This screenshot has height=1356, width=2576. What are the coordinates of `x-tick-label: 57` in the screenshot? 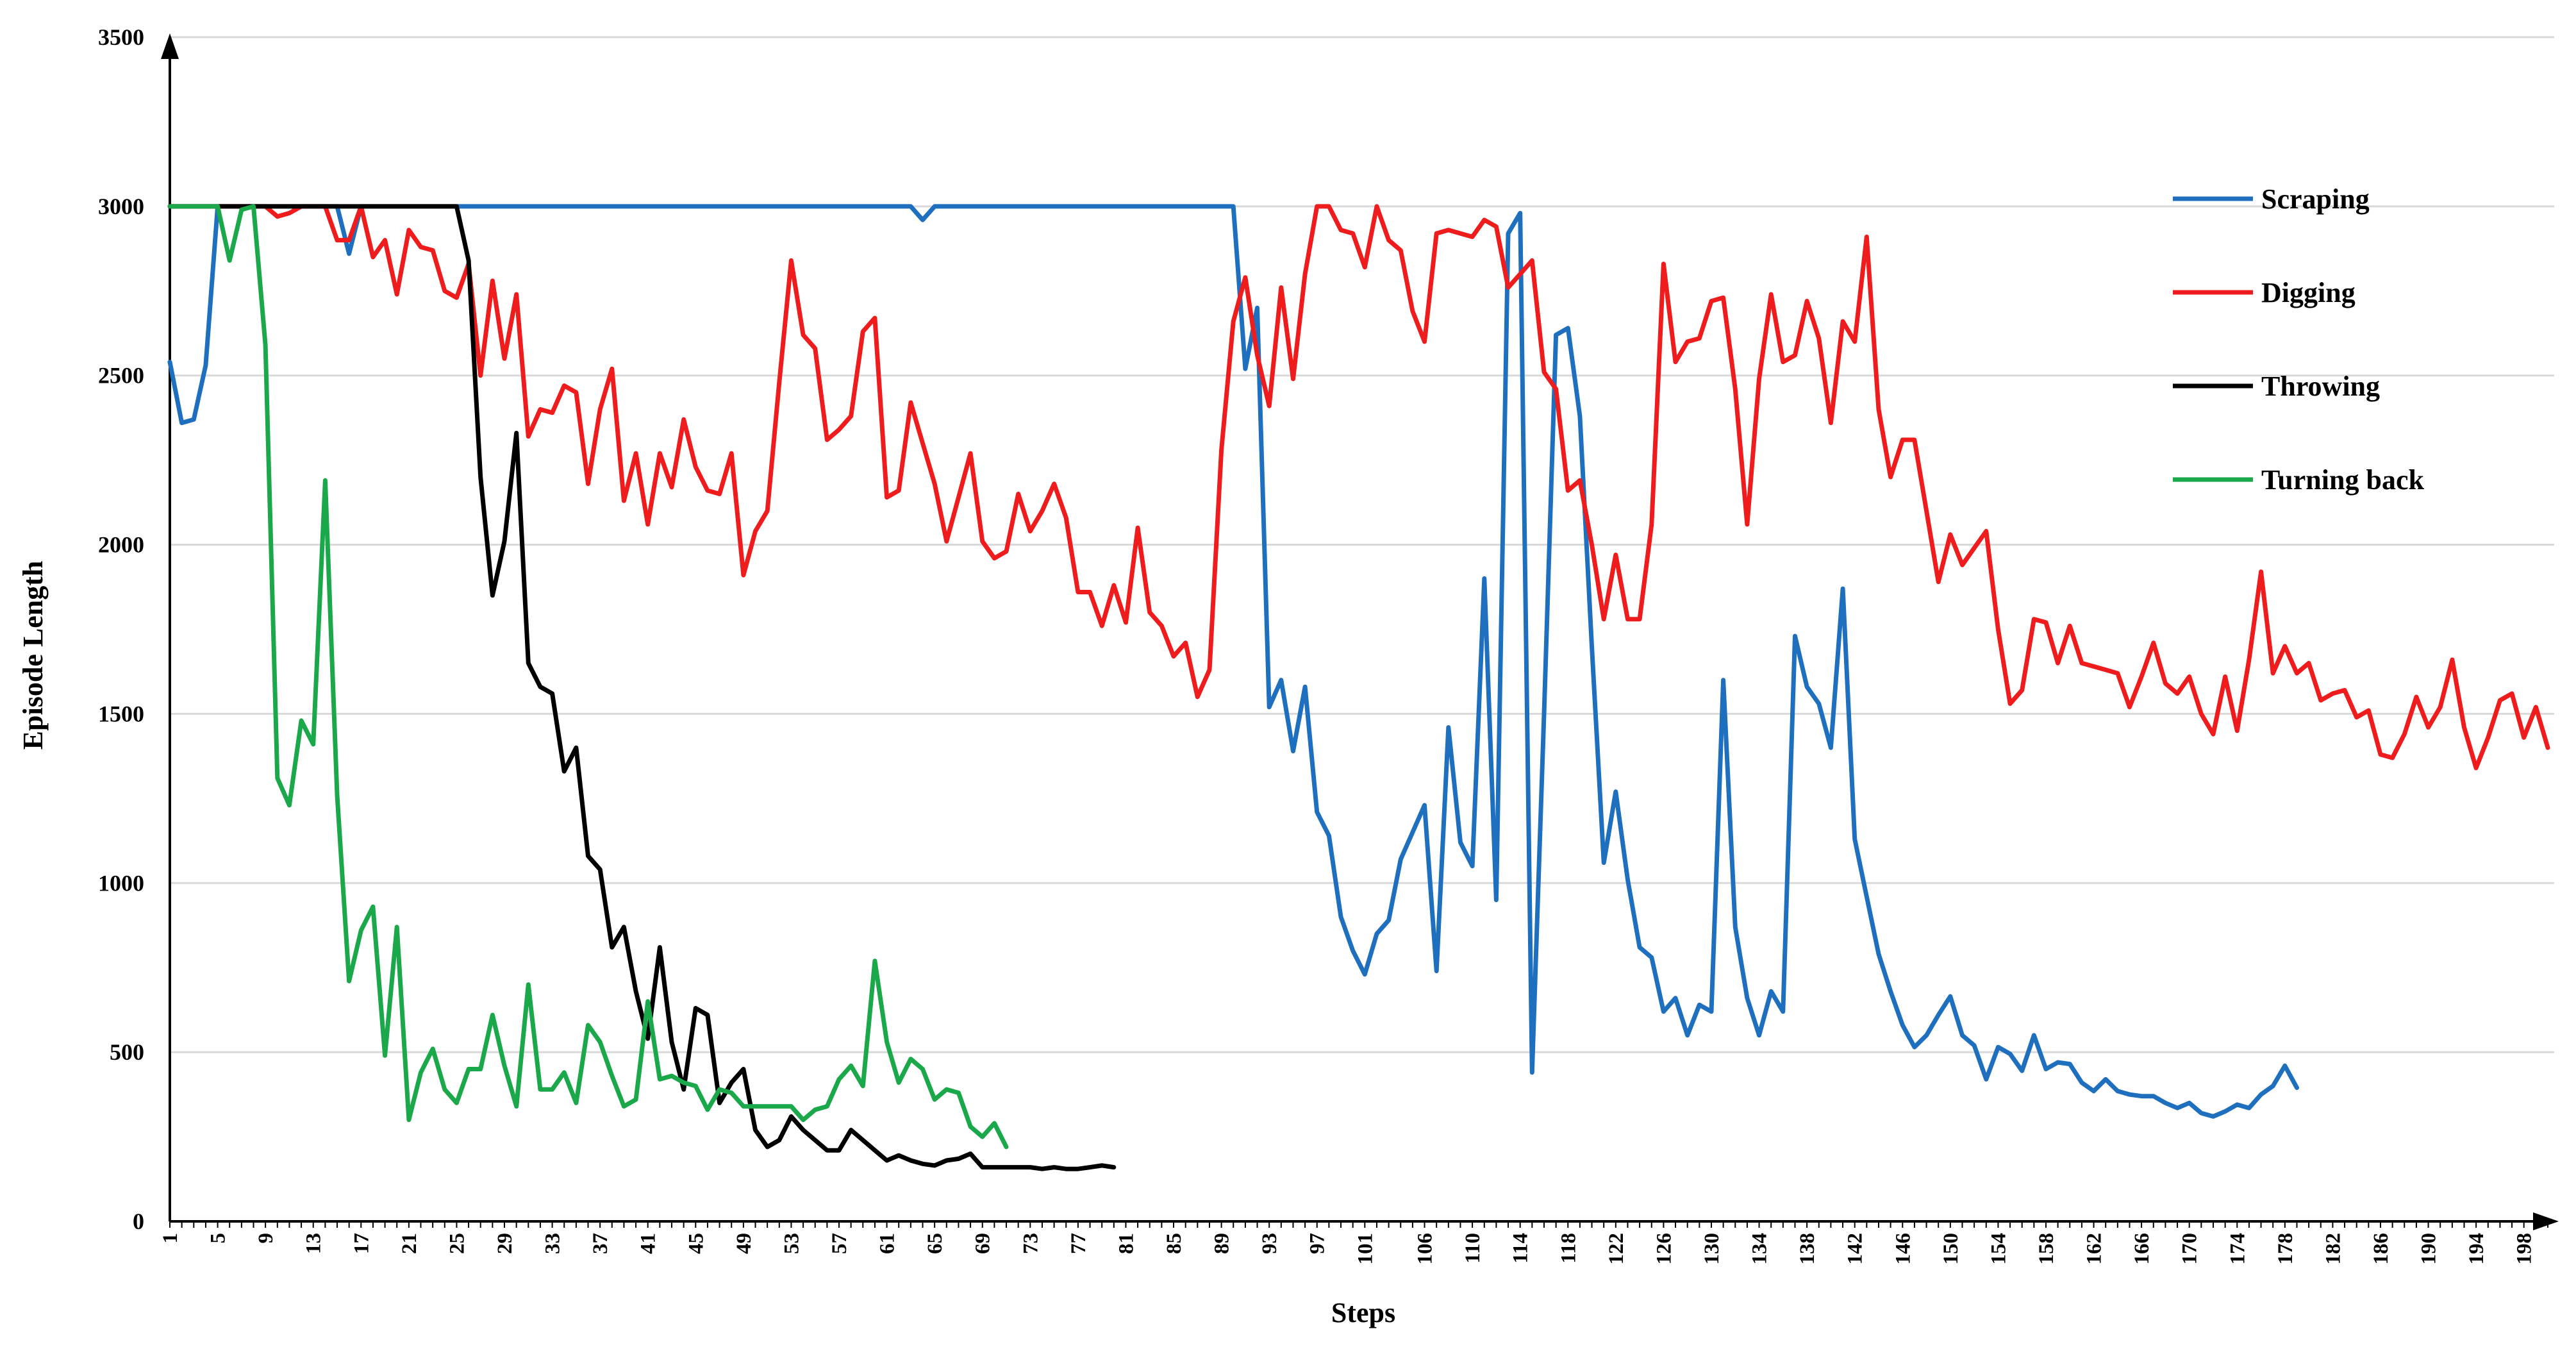 It's located at (839, 1244).